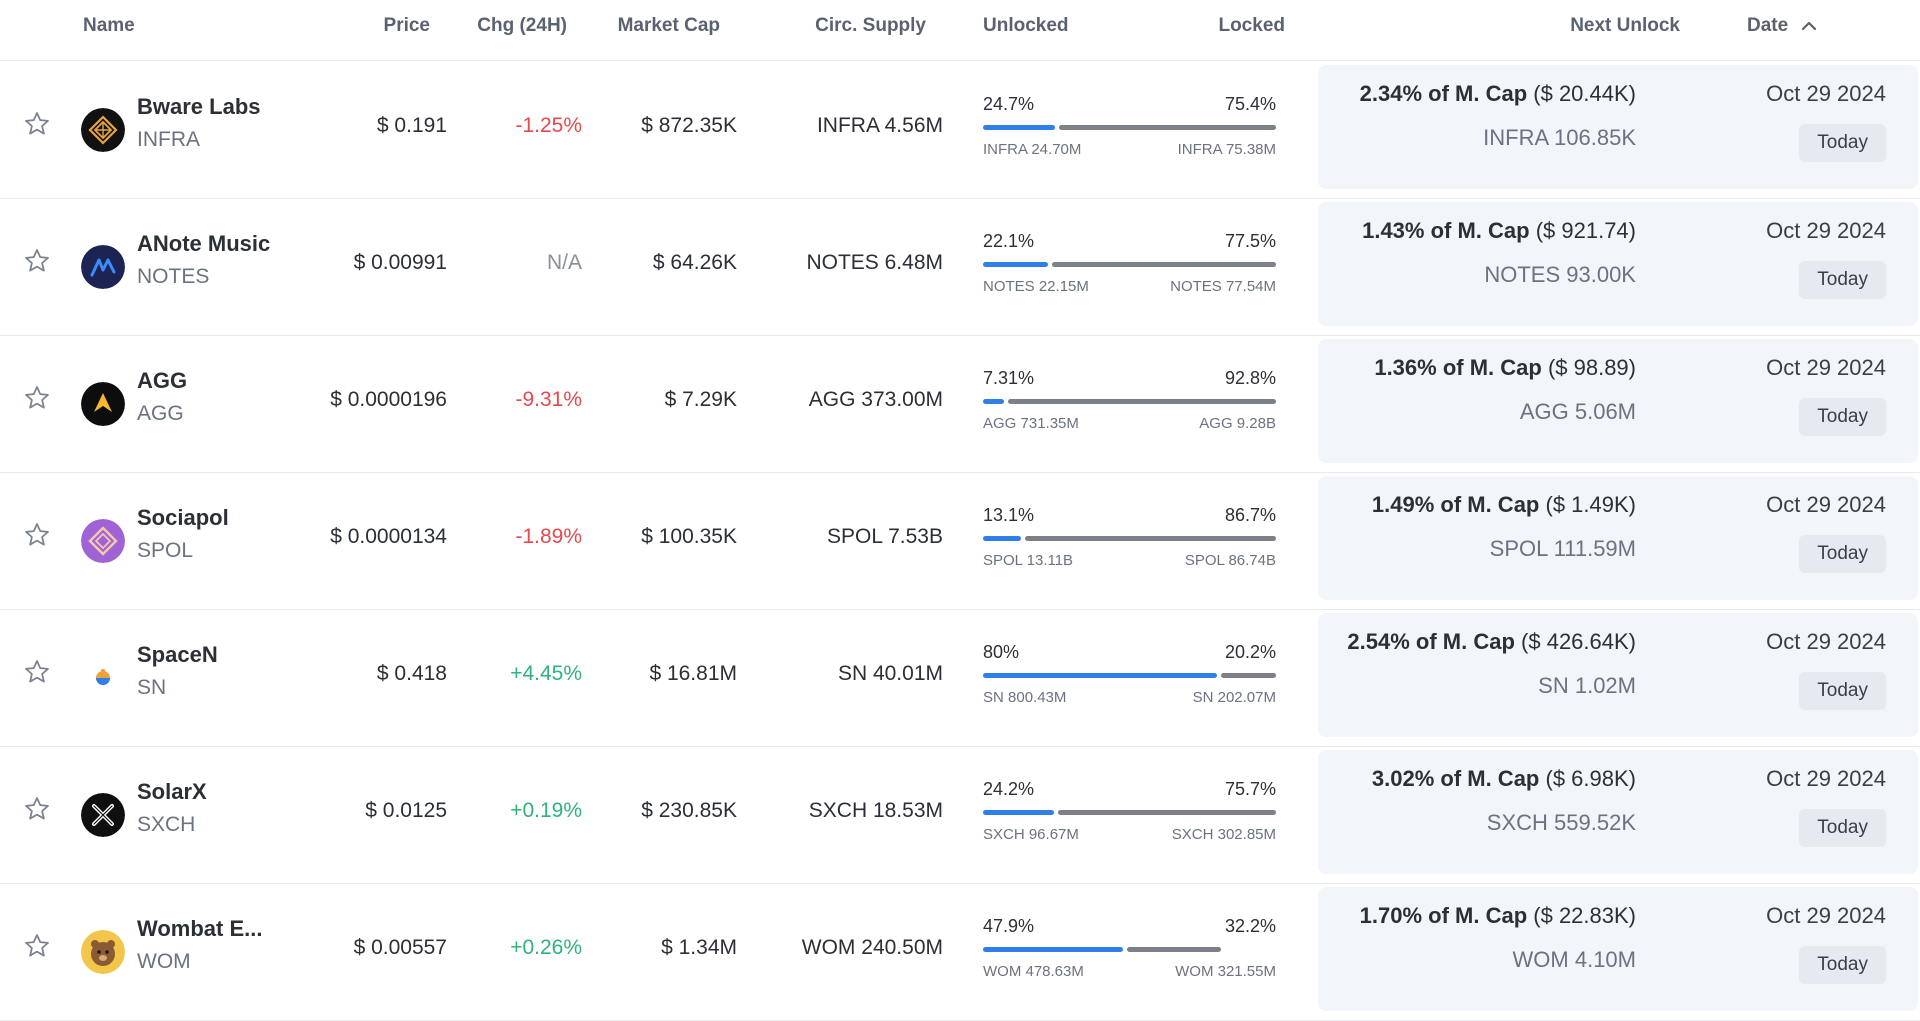  What do you see at coordinates (1009, 789) in the screenshot?
I see `unlocked-percent: 24.2%` at bounding box center [1009, 789].